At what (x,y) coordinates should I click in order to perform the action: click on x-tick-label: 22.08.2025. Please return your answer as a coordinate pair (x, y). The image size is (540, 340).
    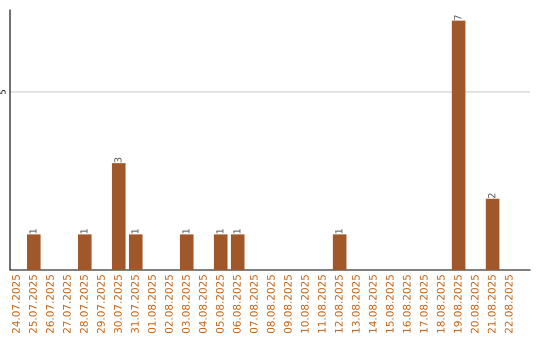
    Looking at the image, I should click on (508, 304).